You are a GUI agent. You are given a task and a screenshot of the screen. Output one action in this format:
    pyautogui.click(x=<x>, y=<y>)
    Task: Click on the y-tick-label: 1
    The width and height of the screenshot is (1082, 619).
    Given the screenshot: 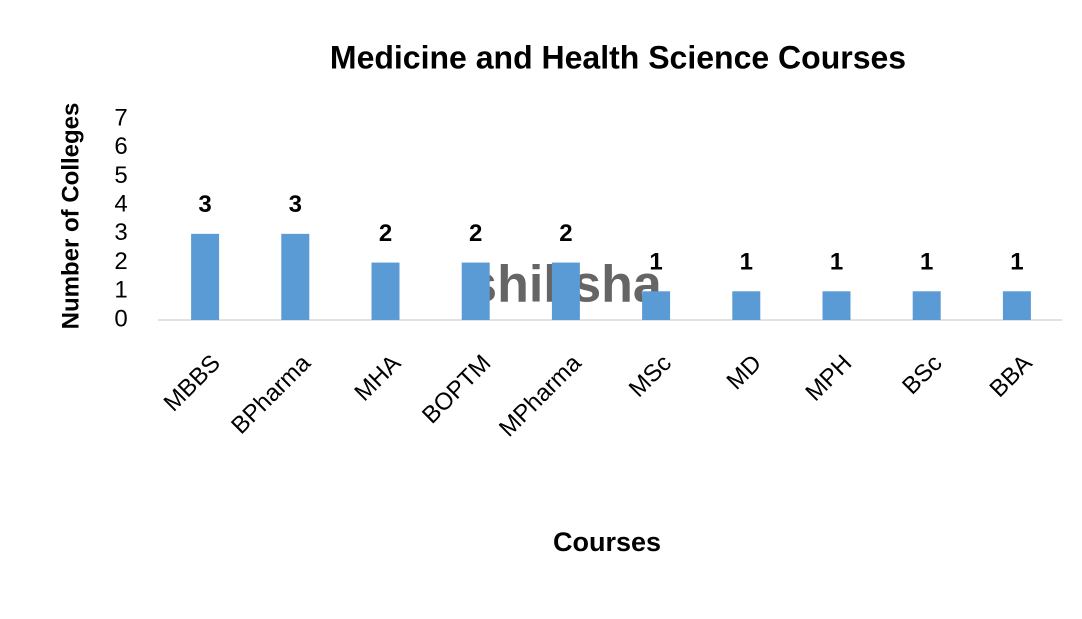 What is the action you would take?
    pyautogui.click(x=120, y=290)
    